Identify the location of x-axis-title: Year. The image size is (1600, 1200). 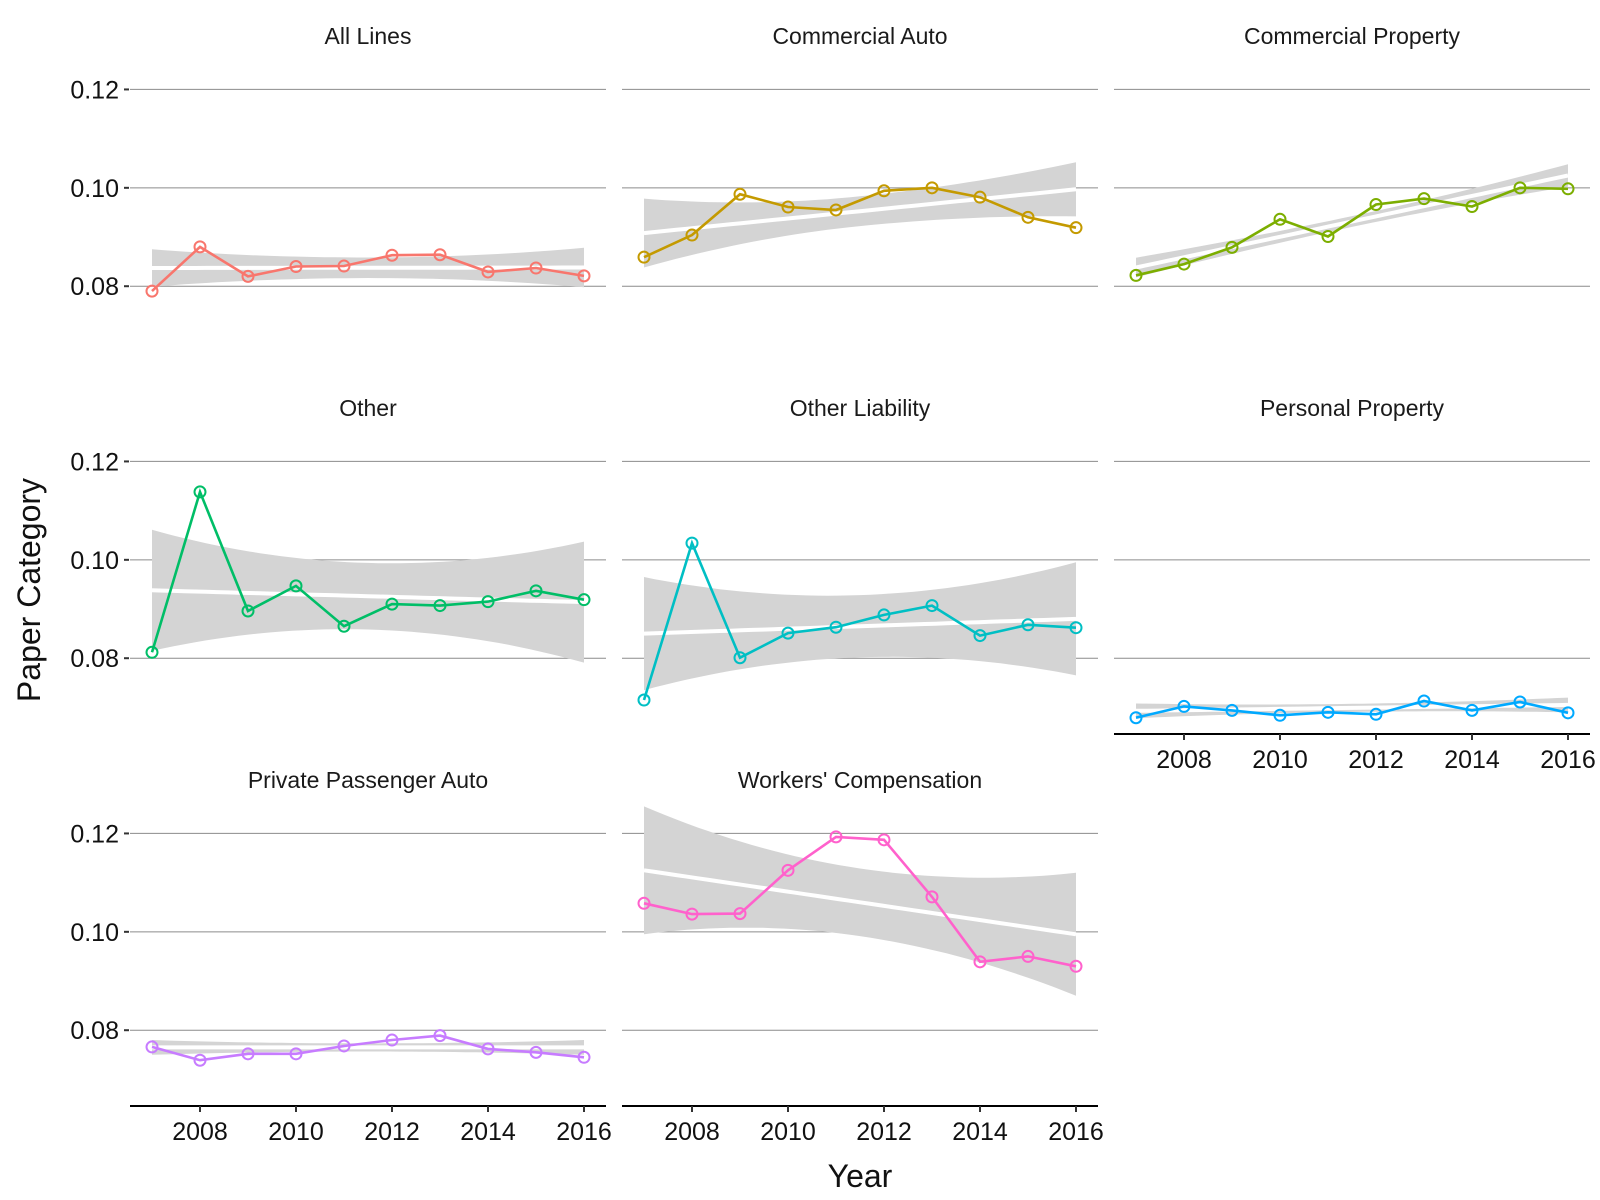
(860, 1176).